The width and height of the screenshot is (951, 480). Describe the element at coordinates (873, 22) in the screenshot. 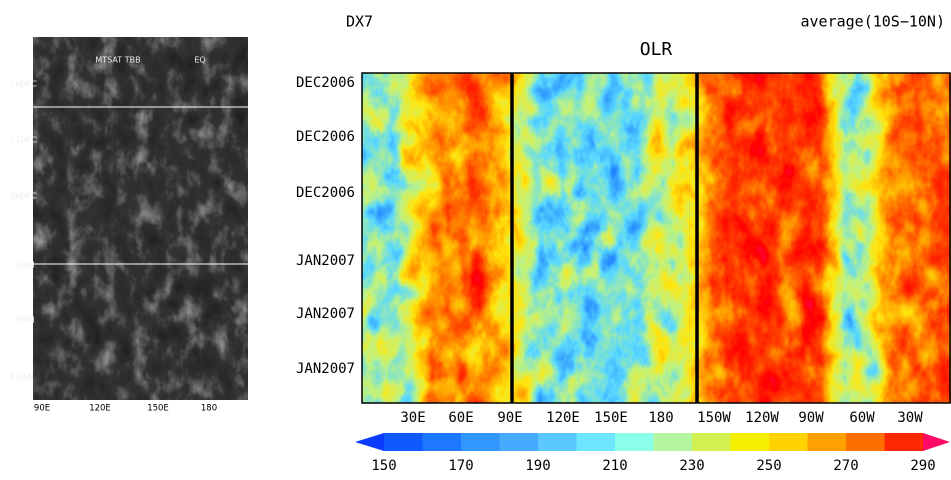

I see `header-right: average(10S−10N)` at that location.